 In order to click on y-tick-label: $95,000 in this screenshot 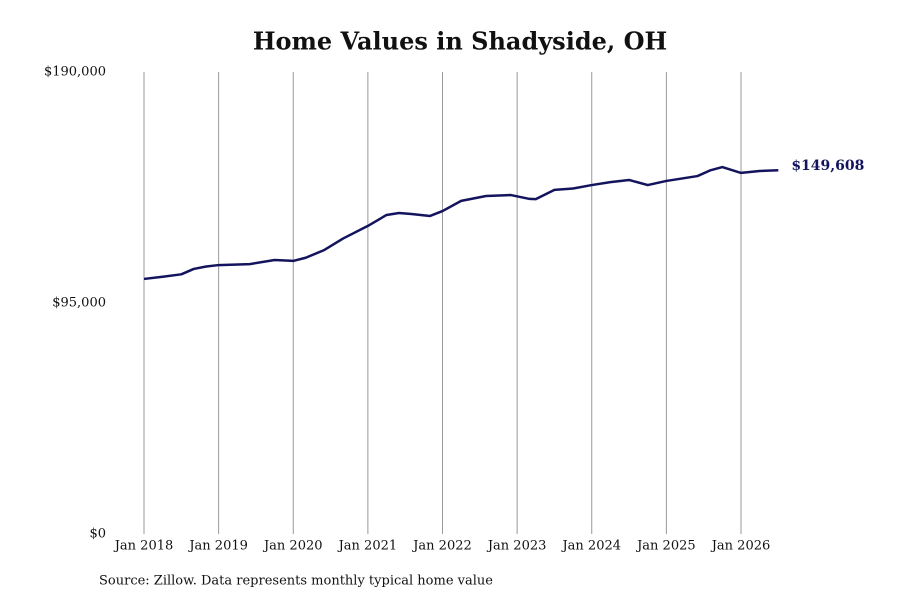, I will do `click(79, 303)`.